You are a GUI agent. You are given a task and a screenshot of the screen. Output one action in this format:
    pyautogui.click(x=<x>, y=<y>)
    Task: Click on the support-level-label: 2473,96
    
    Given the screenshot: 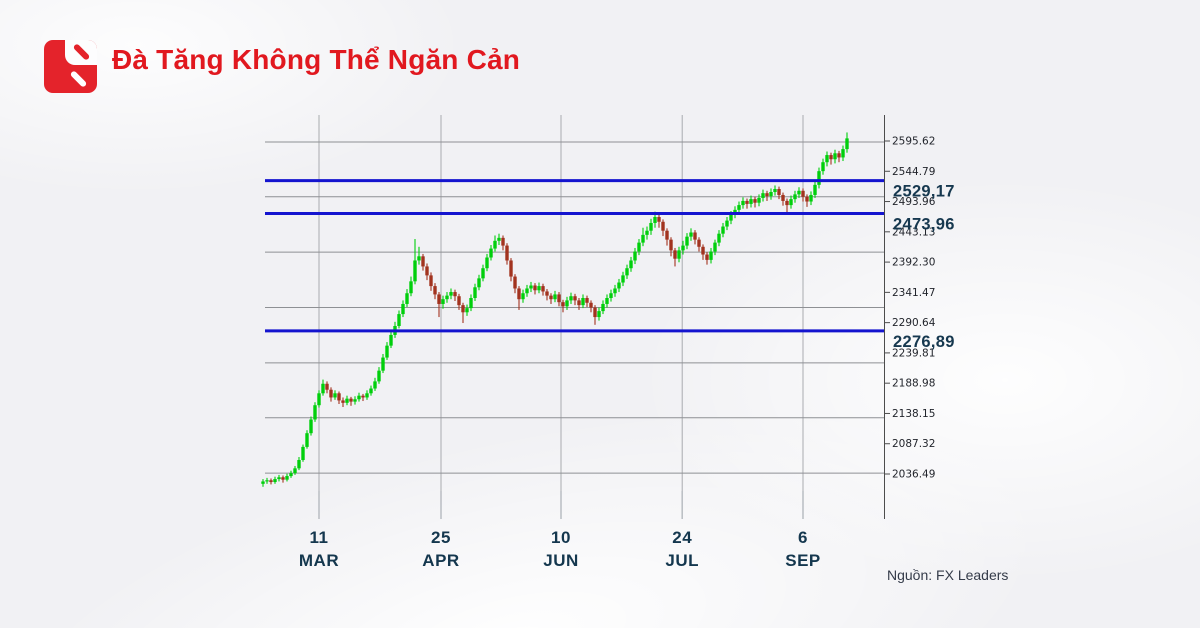 What is the action you would take?
    pyautogui.click(x=924, y=224)
    